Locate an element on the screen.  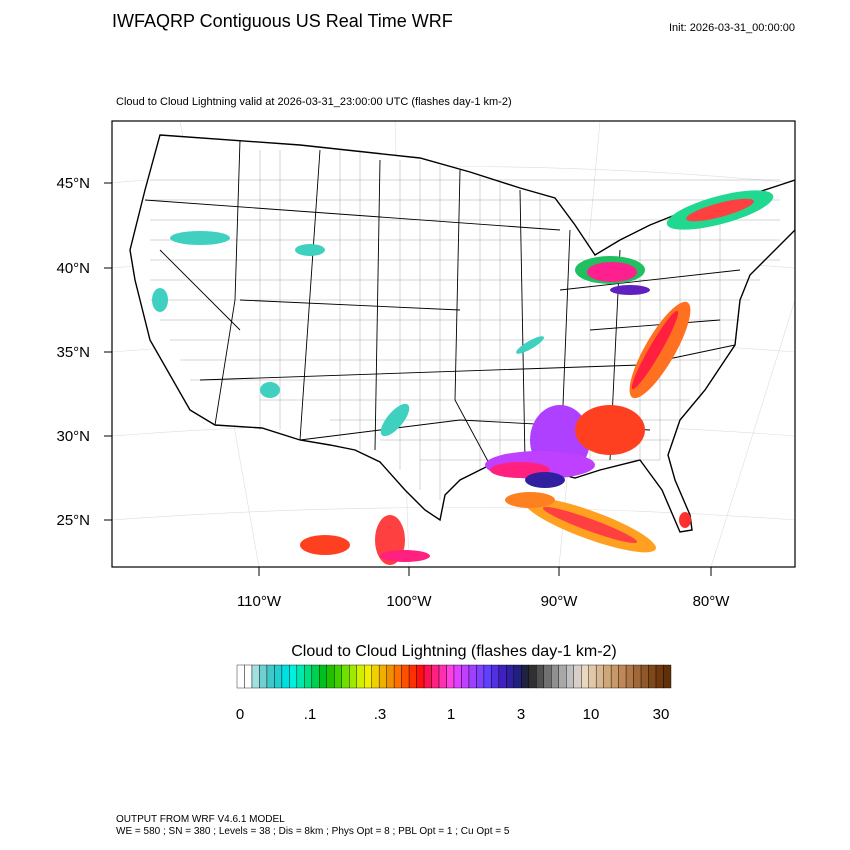
colorbar-label: 0 is located at coordinates (240, 714).